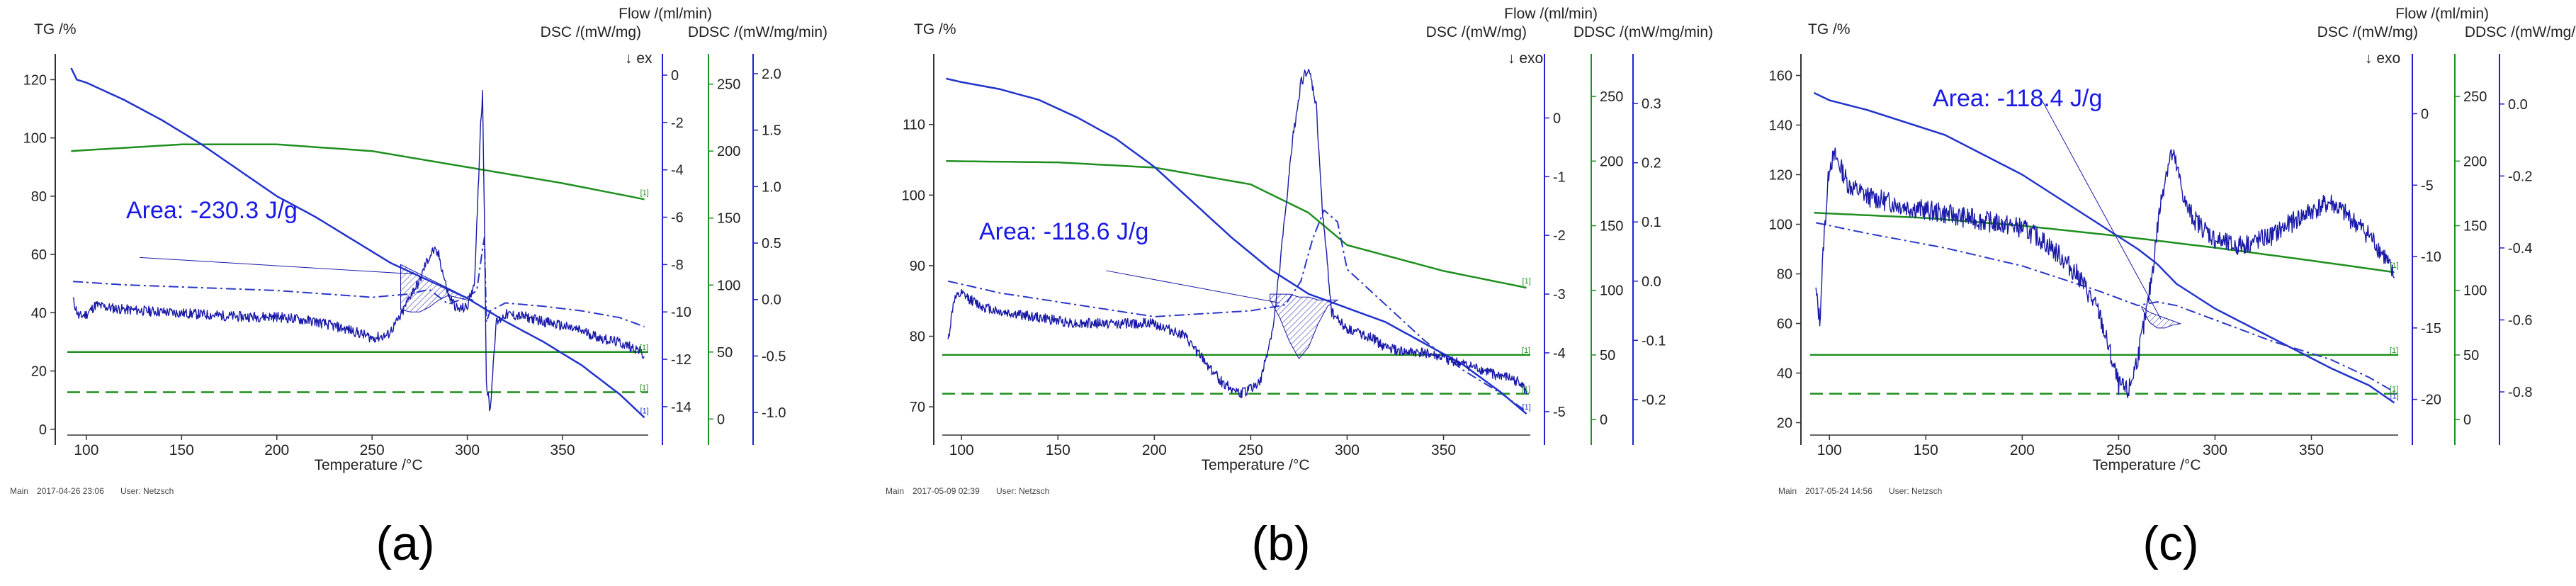 The width and height of the screenshot is (2576, 586). I want to click on flow-axis-tick-label: 250, so click(2475, 97).